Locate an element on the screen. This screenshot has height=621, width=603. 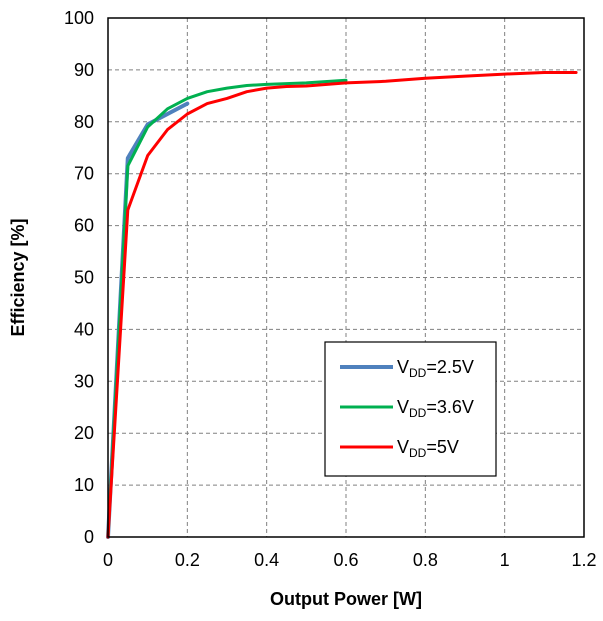
y-tick-label: 90 is located at coordinates (84, 70).